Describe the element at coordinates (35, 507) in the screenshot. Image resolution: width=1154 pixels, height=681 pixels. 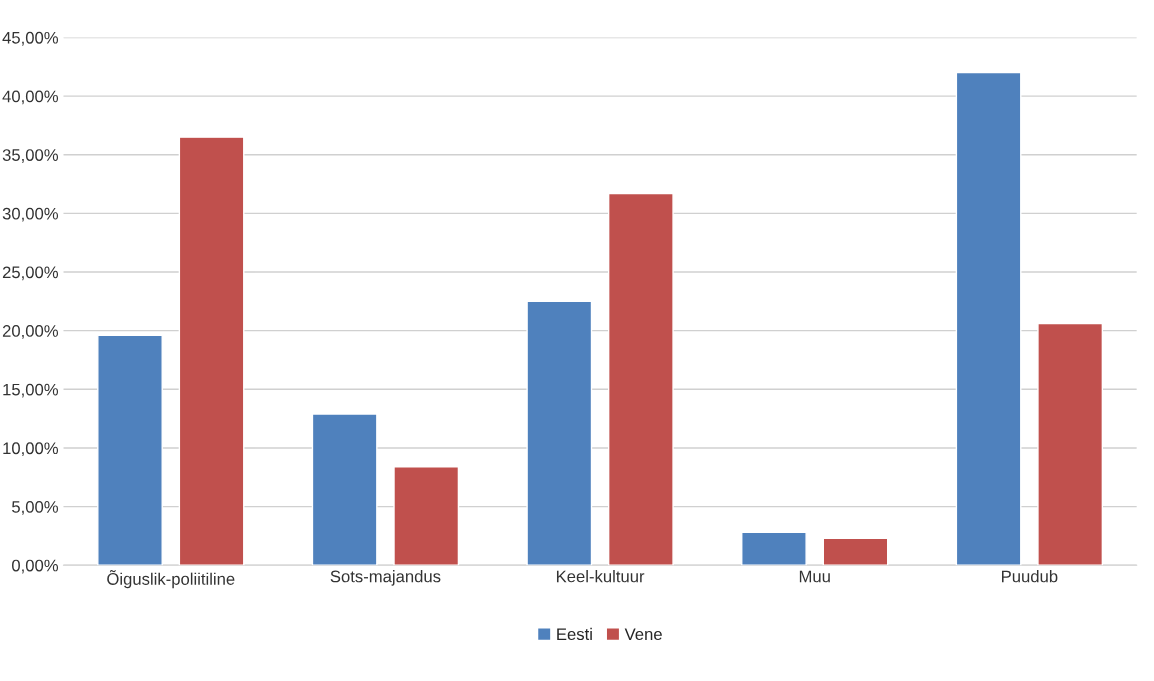
I see `y-tick-label: 5,00%` at that location.